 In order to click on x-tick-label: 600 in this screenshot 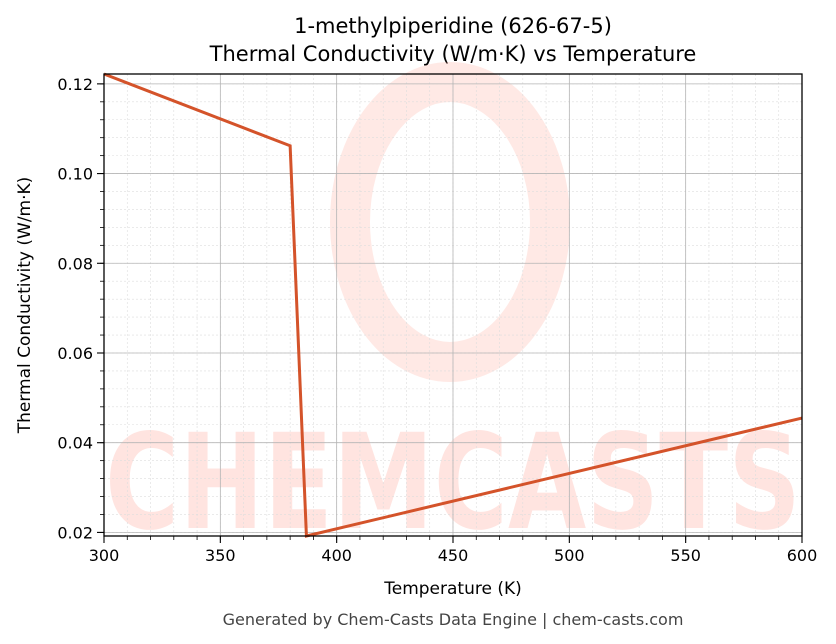, I will do `click(802, 555)`.